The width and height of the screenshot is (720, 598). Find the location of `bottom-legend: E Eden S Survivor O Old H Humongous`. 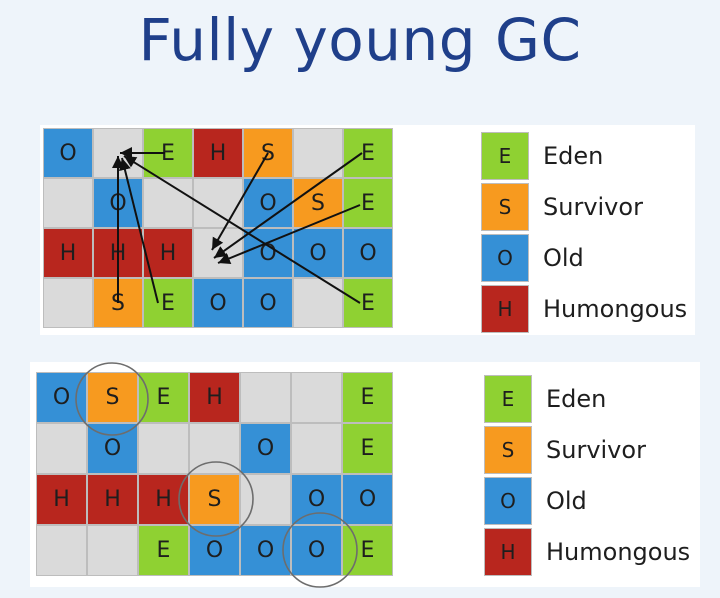

bottom-legend: E Eden S Survivor O Old H Humongous is located at coordinates (587, 475).